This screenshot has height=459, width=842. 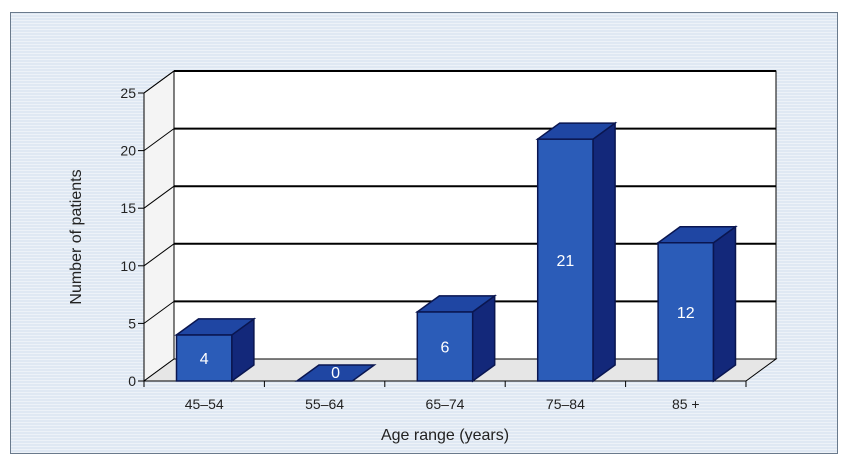 I want to click on bar-value-label: 21, so click(x=566, y=261).